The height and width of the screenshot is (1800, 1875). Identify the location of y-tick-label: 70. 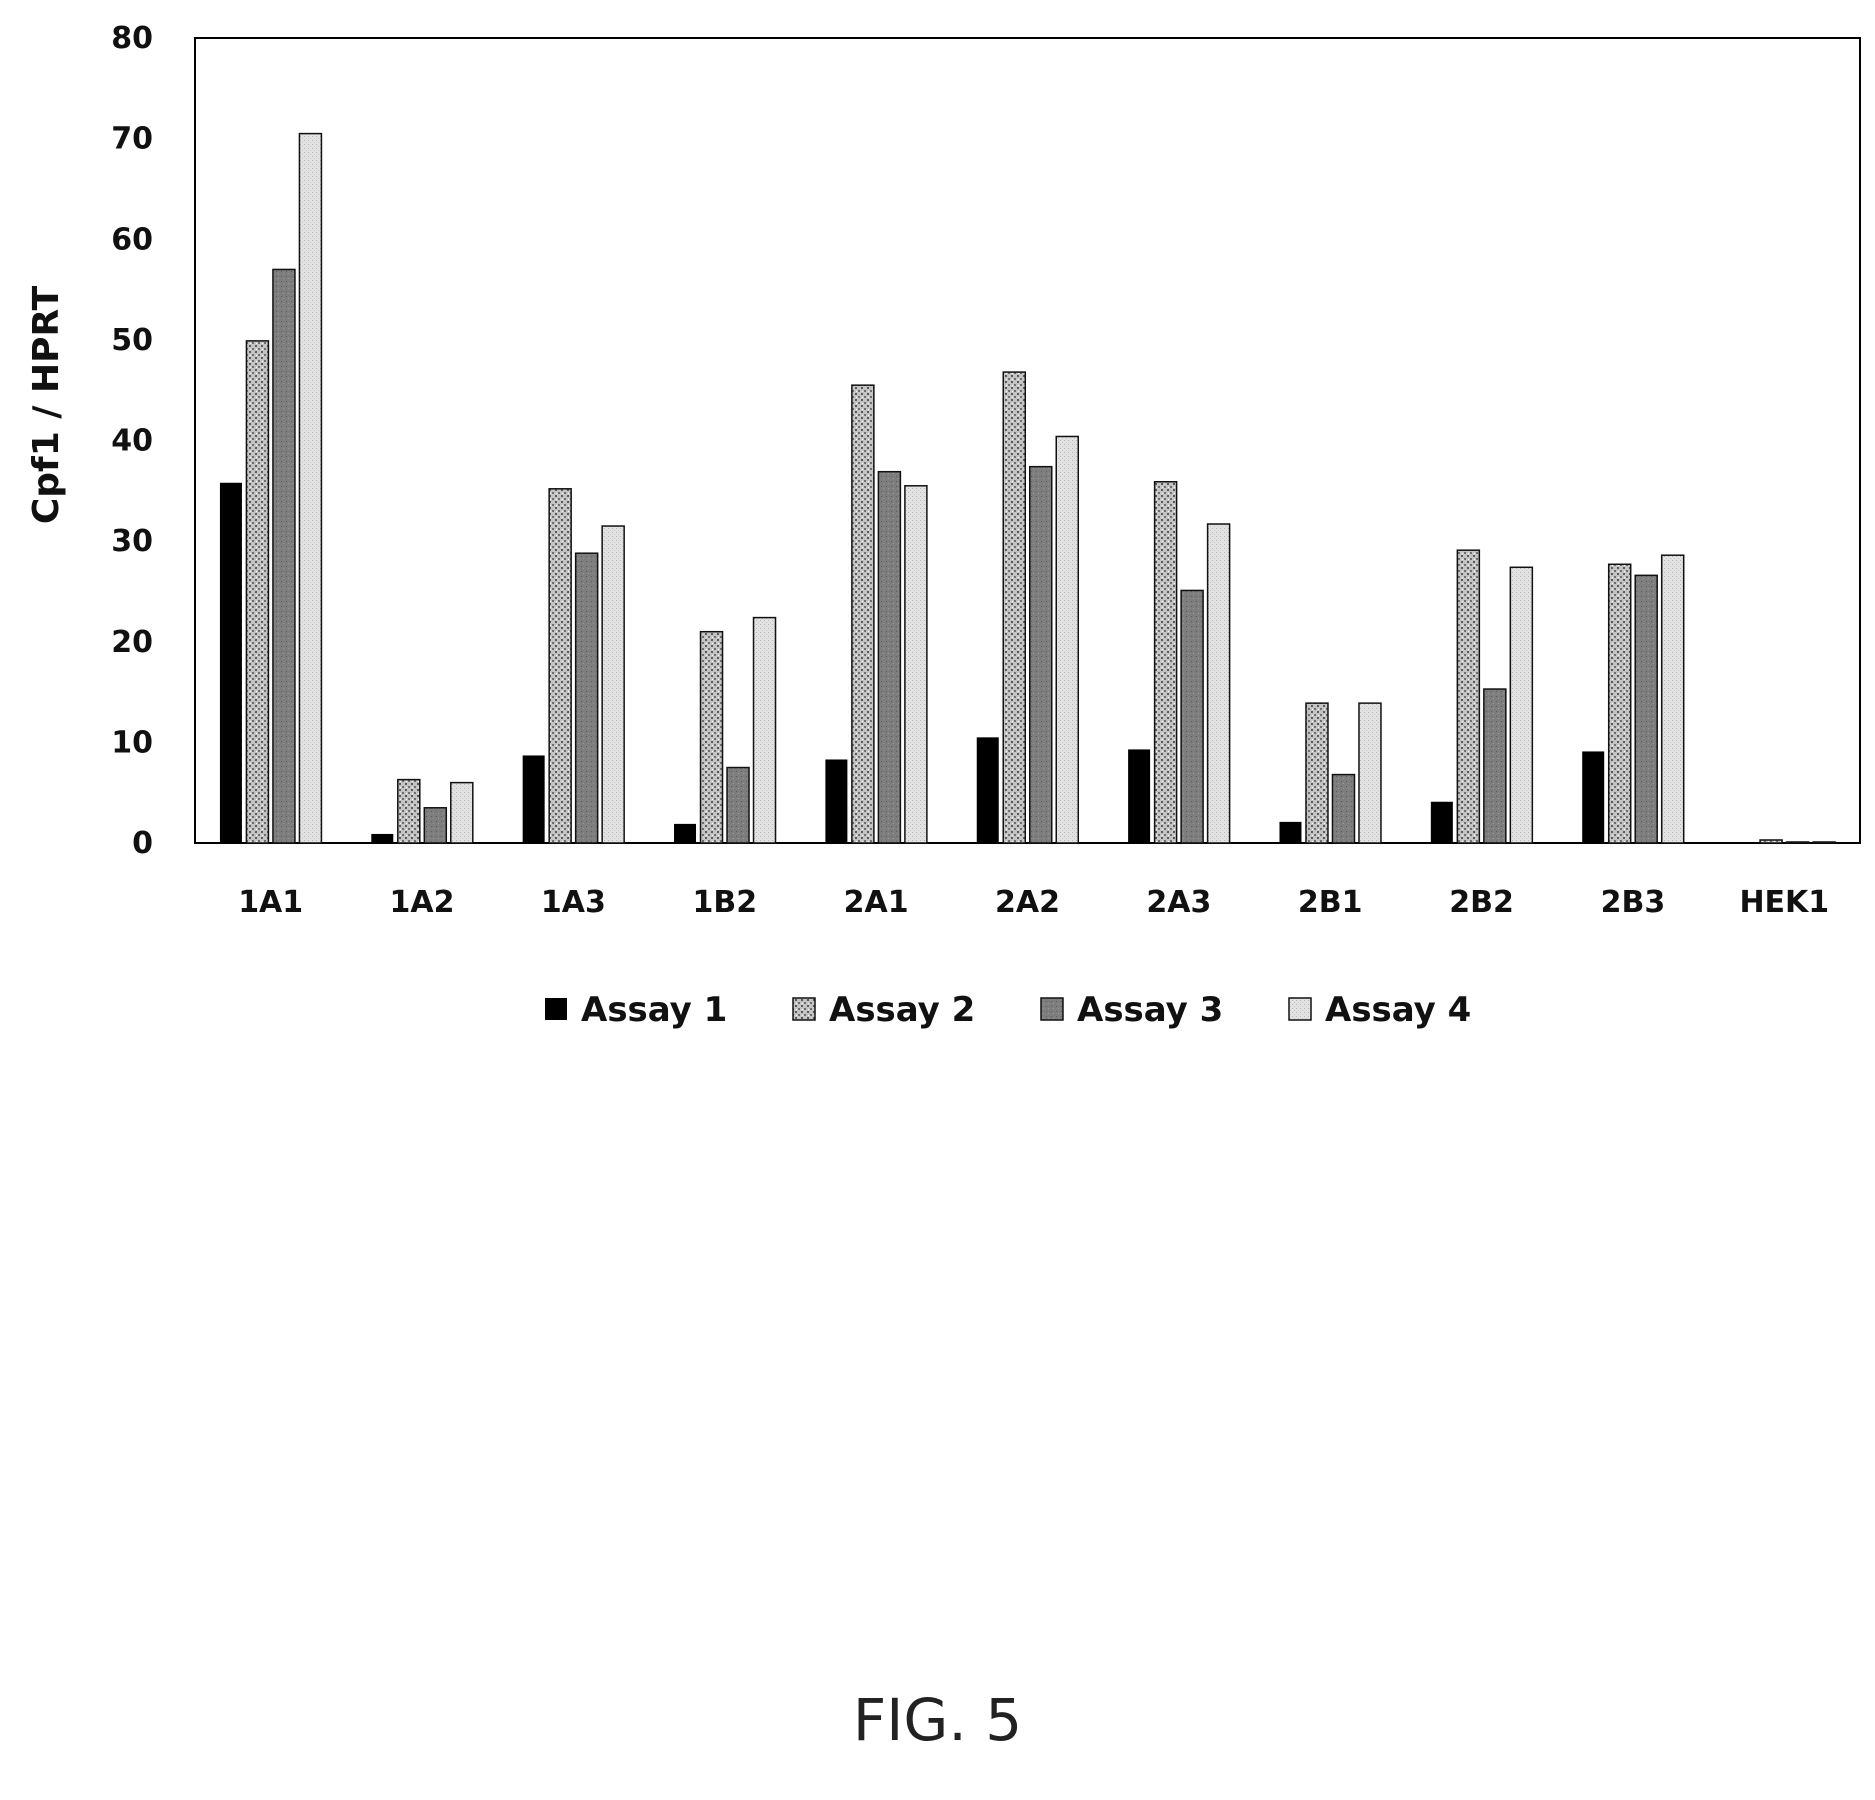
(132, 139).